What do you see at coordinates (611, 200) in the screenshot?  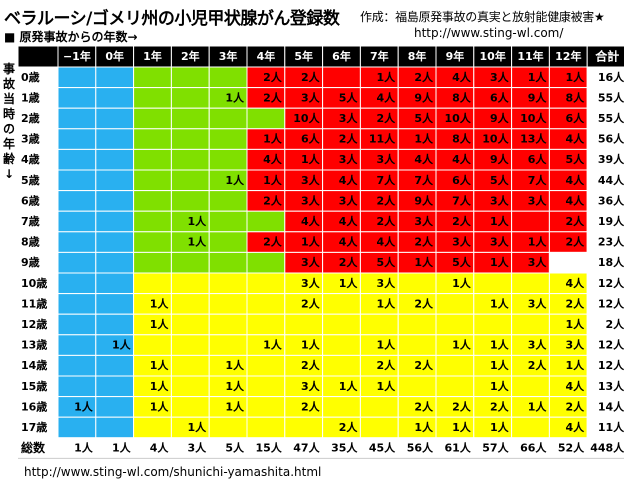 I see `row-total-value: 36人` at bounding box center [611, 200].